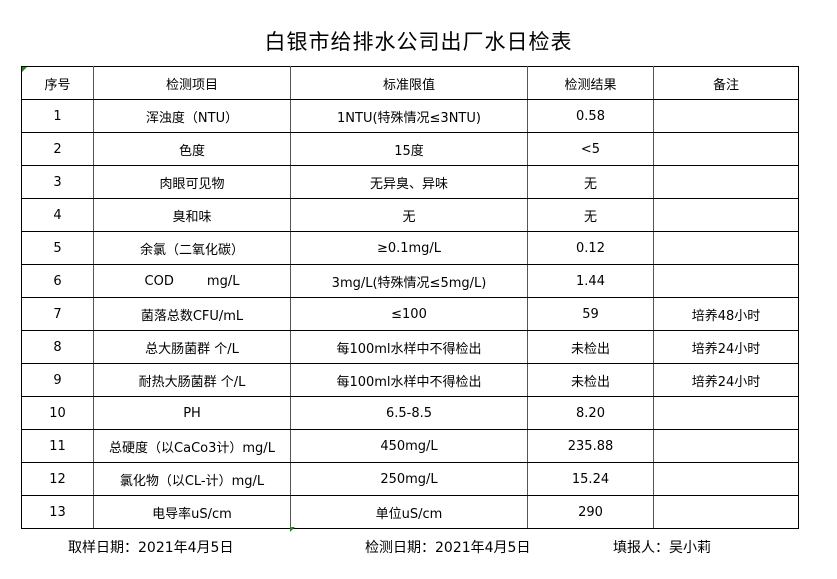  What do you see at coordinates (57, 149) in the screenshot?
I see `table-cell: 2` at bounding box center [57, 149].